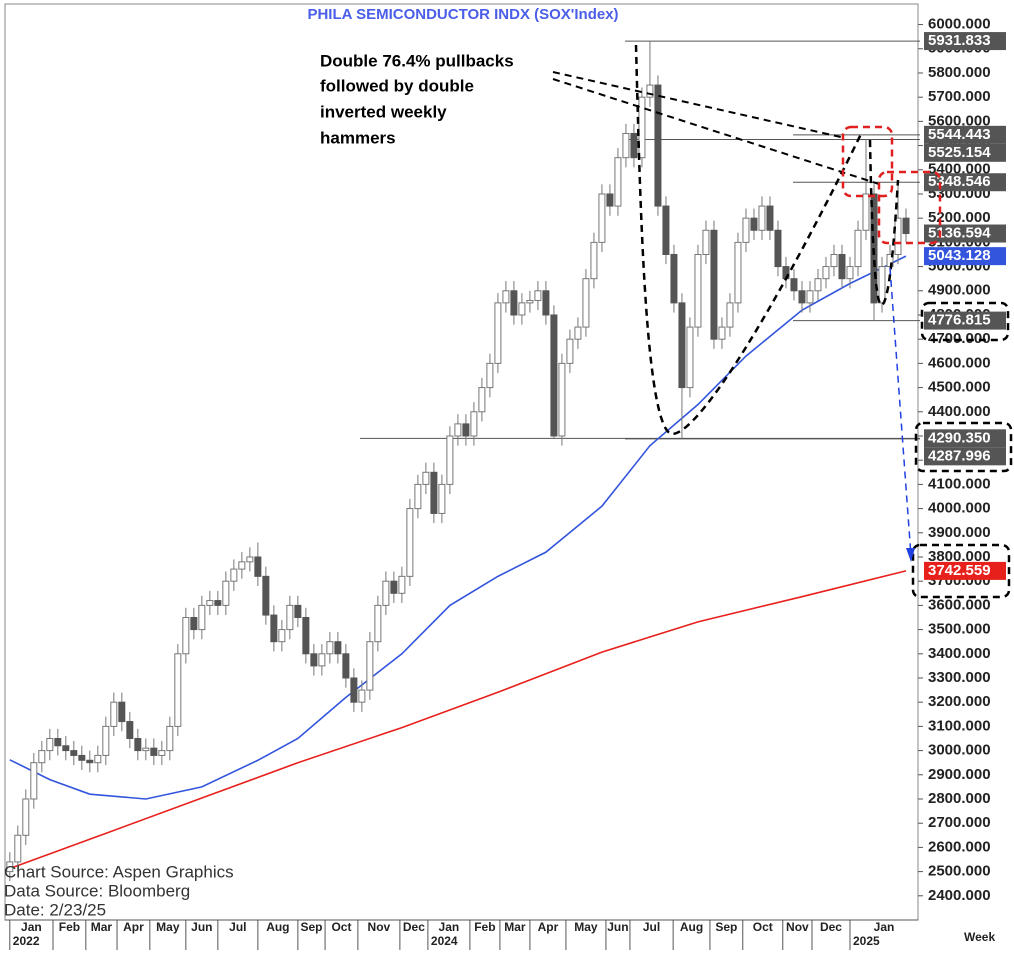  Describe the element at coordinates (959, 72) in the screenshot. I see `y-tick-label: 5800.000` at that location.